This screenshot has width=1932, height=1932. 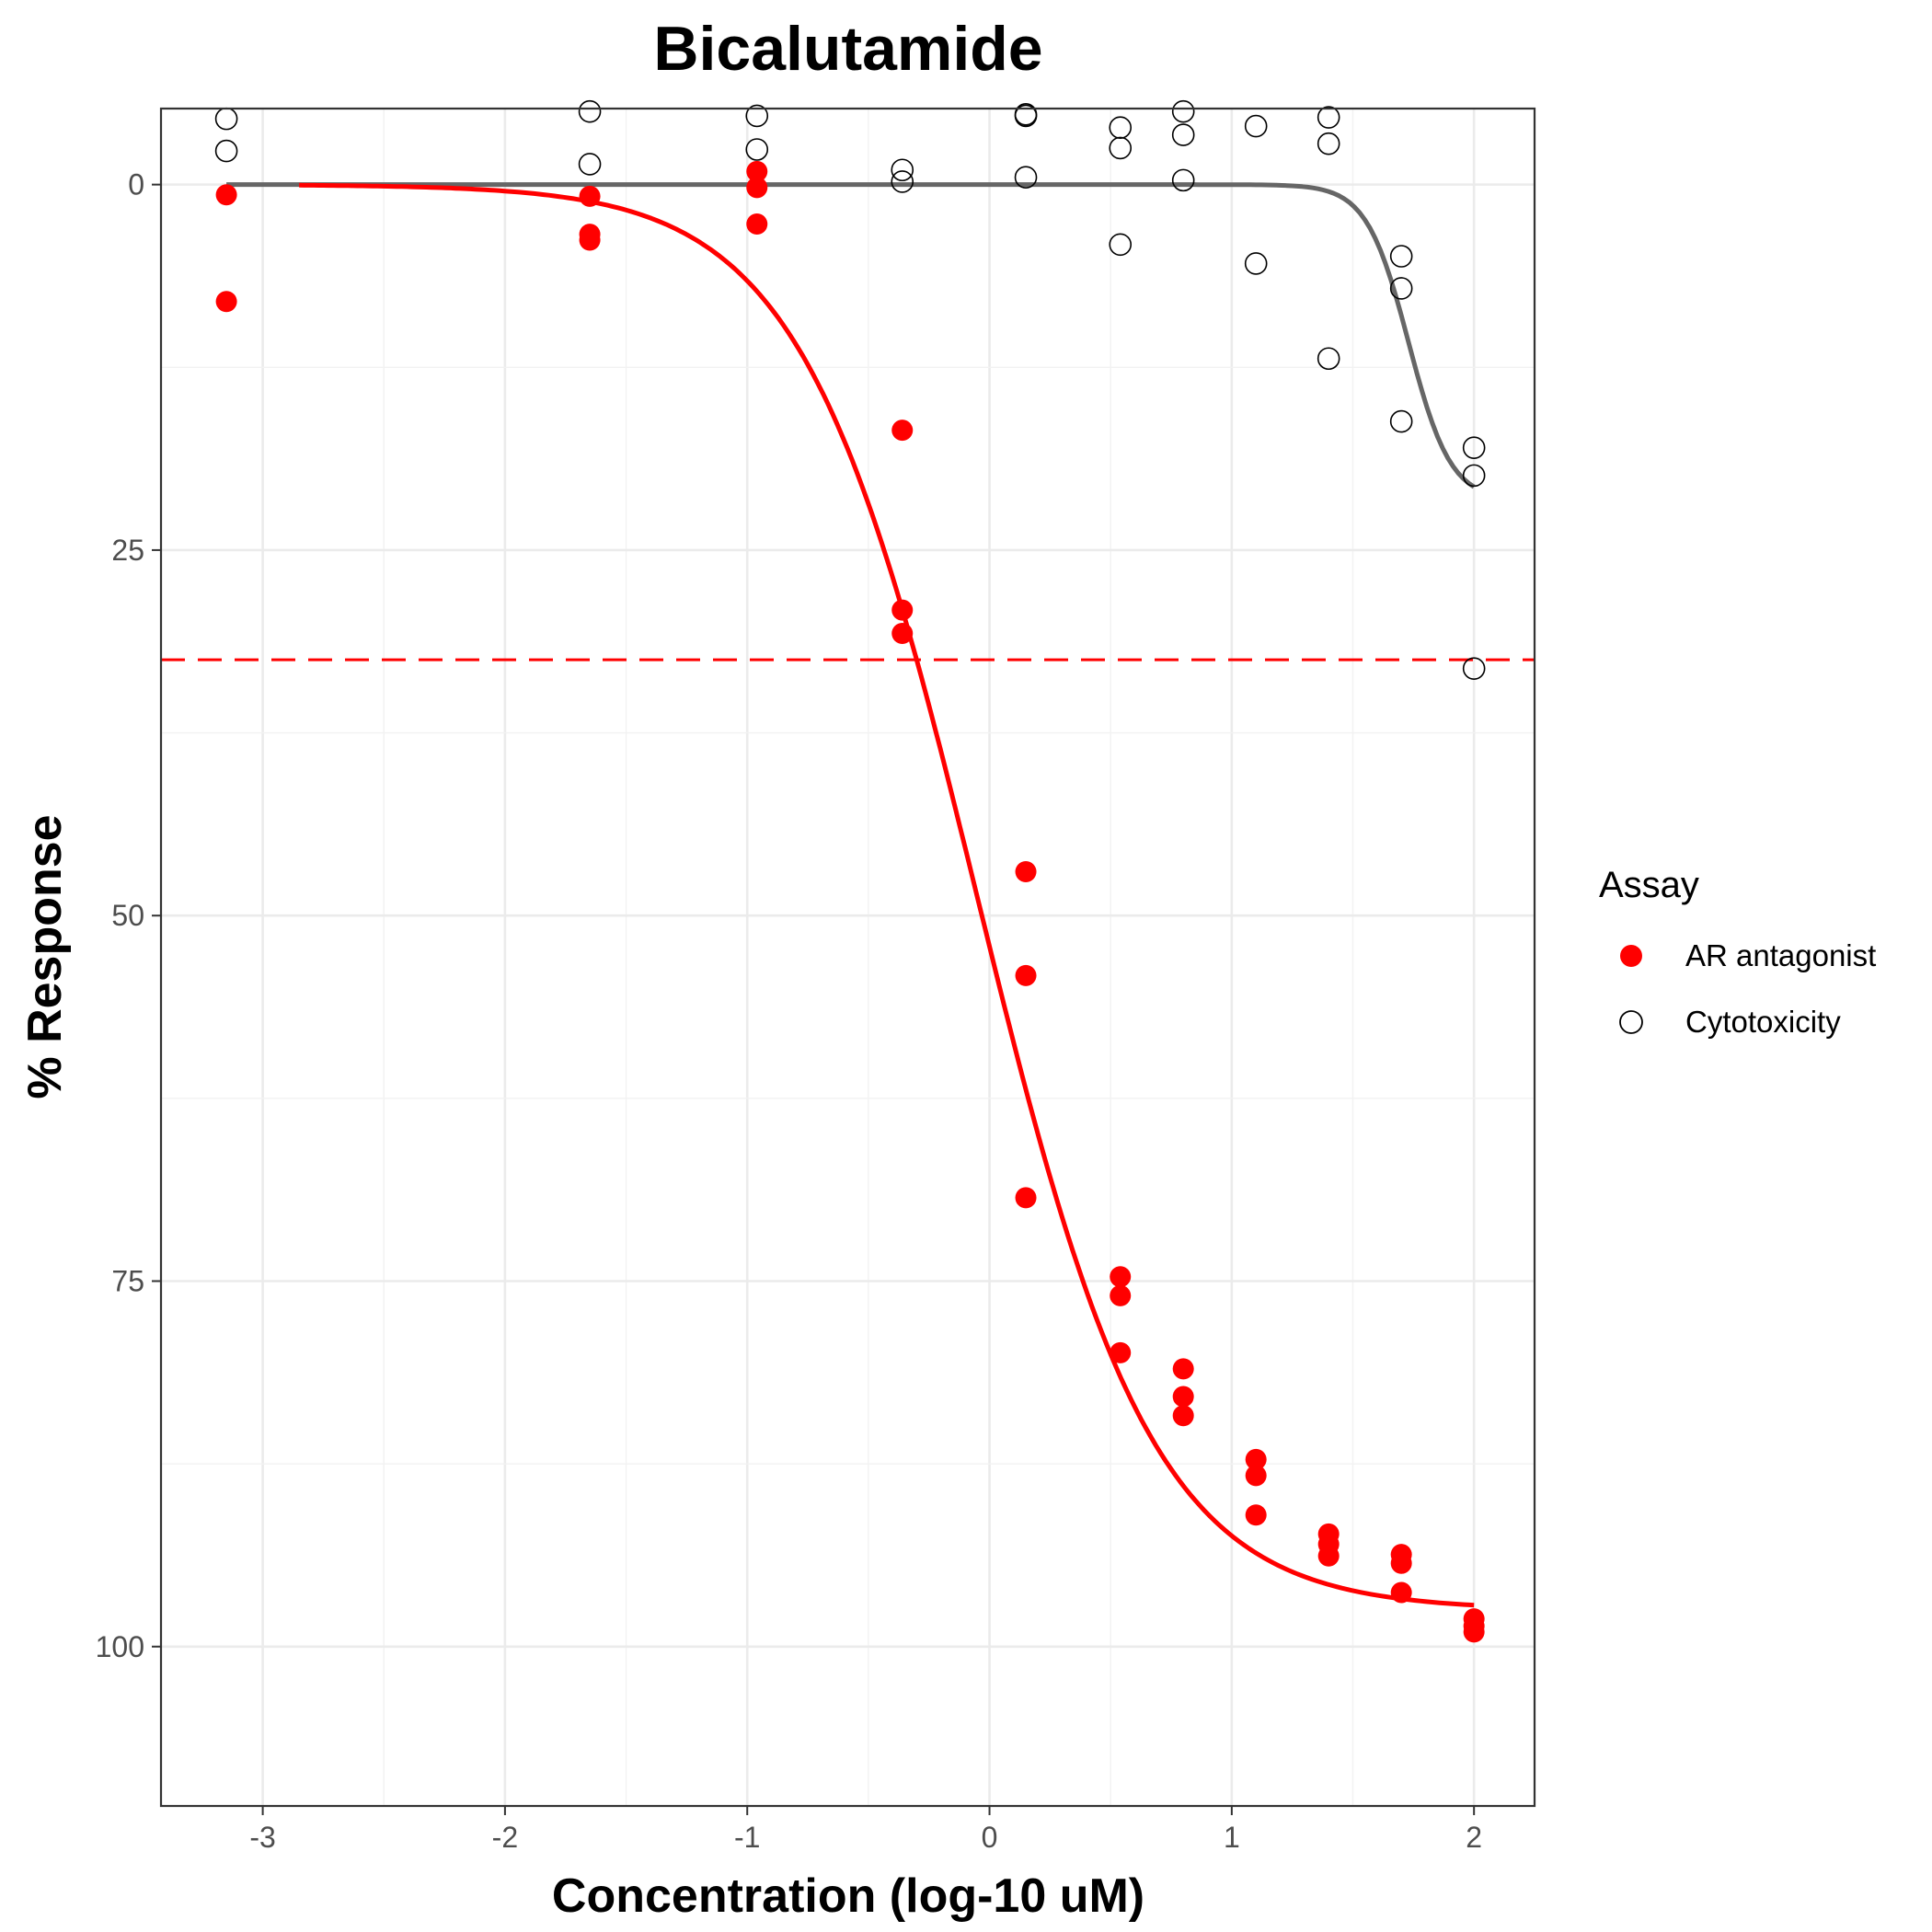 What do you see at coordinates (120, 1646) in the screenshot?
I see `y-tick-label: 100` at bounding box center [120, 1646].